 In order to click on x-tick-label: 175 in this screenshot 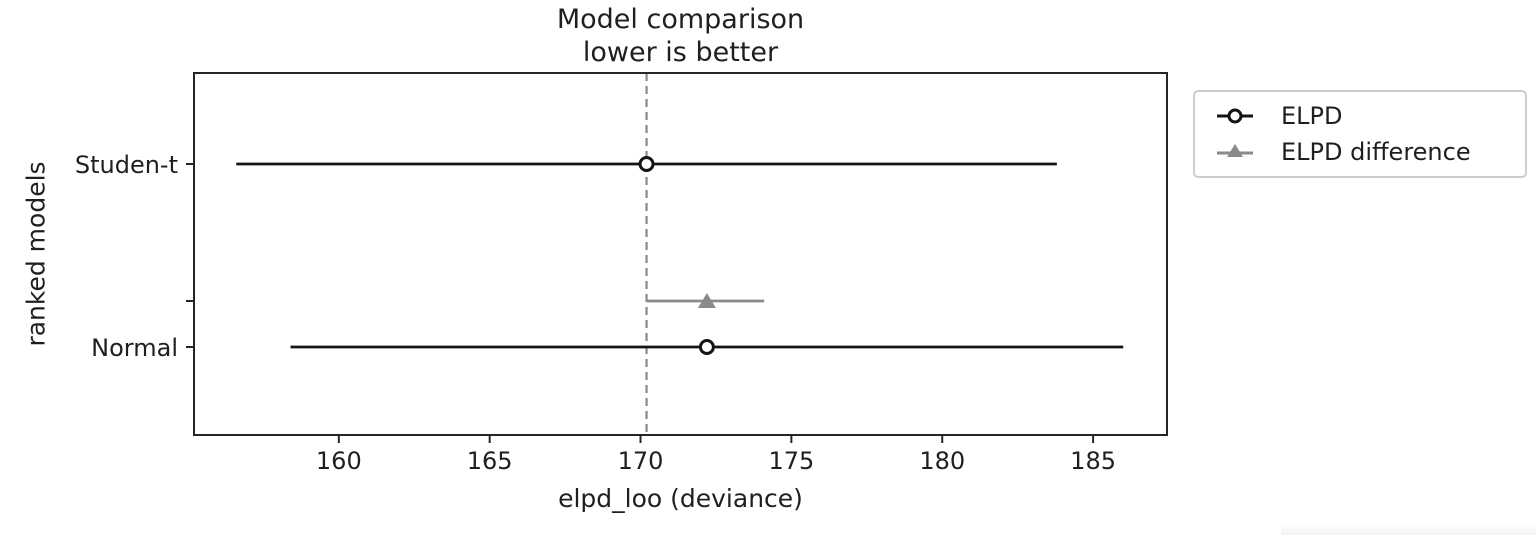, I will do `click(791, 461)`.